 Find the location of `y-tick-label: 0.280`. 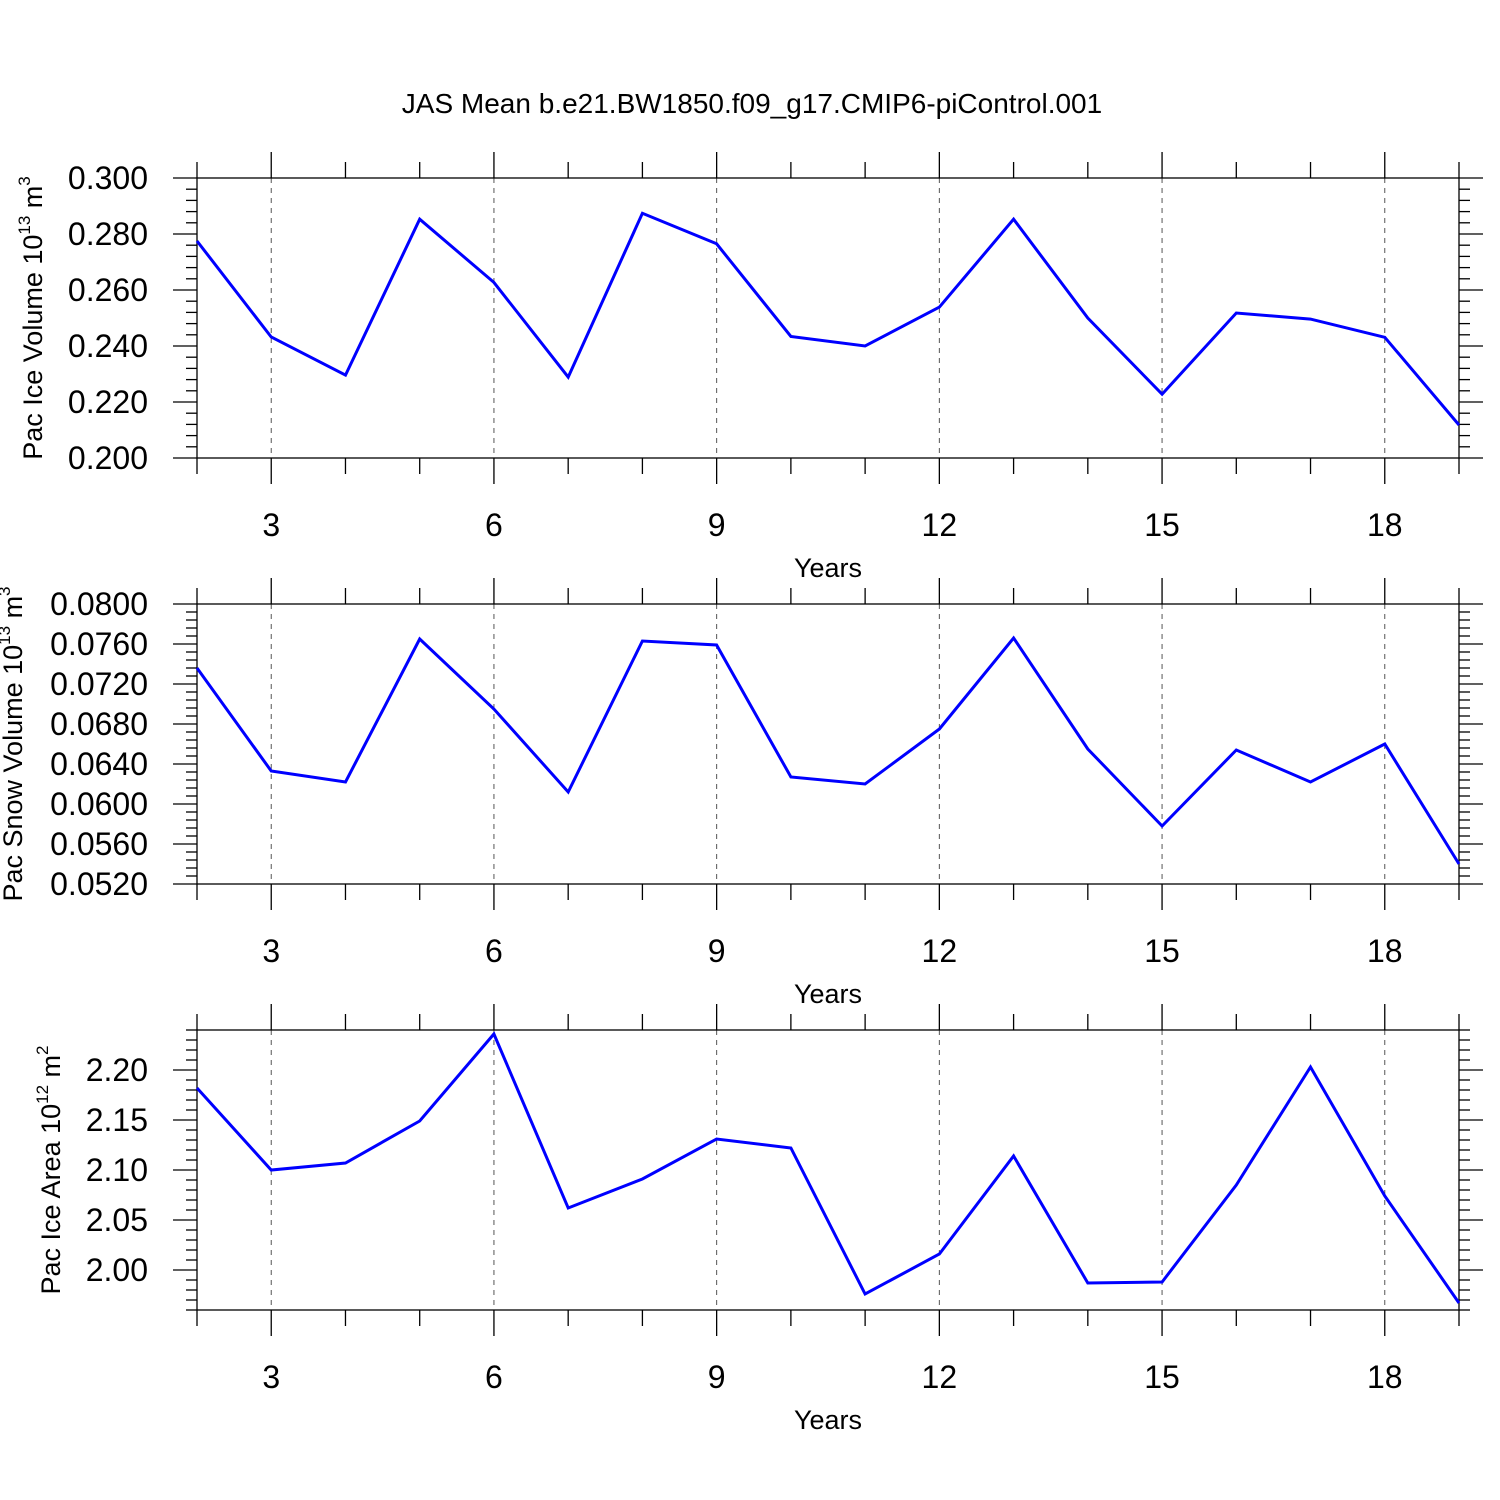

y-tick-label: 0.280 is located at coordinates (108, 234).